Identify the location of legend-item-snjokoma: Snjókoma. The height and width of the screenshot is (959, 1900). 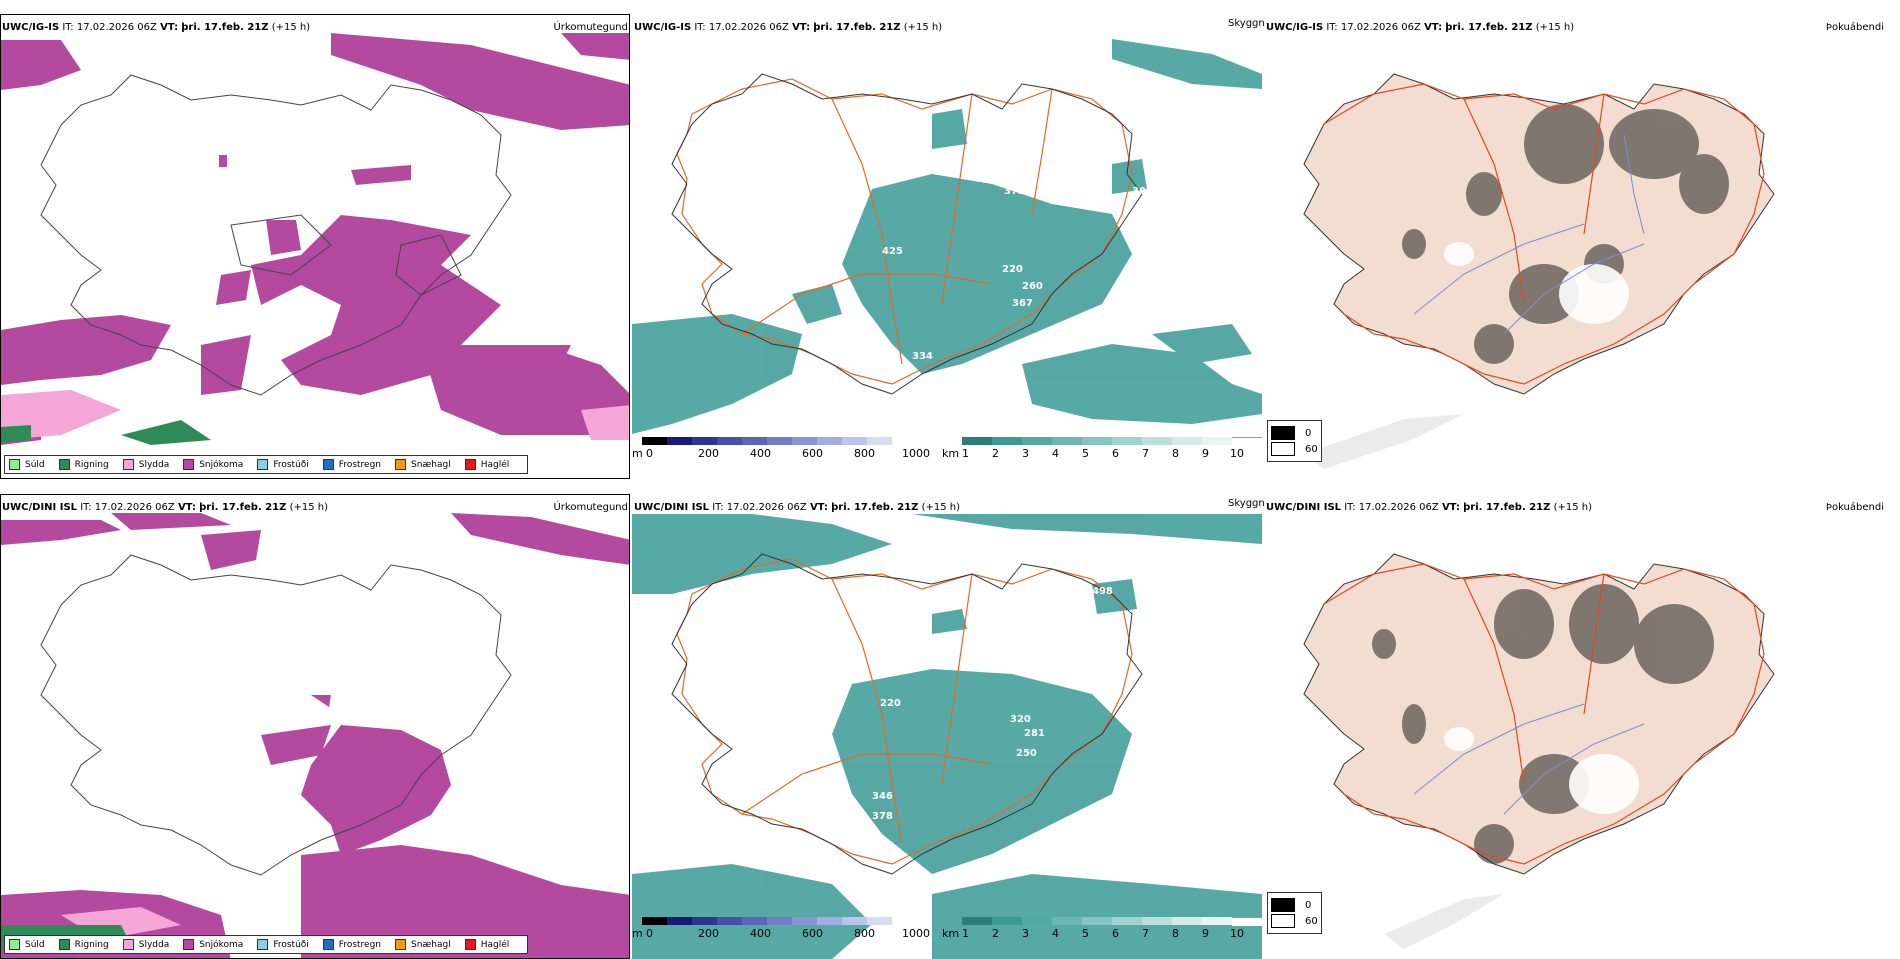
(213, 944).